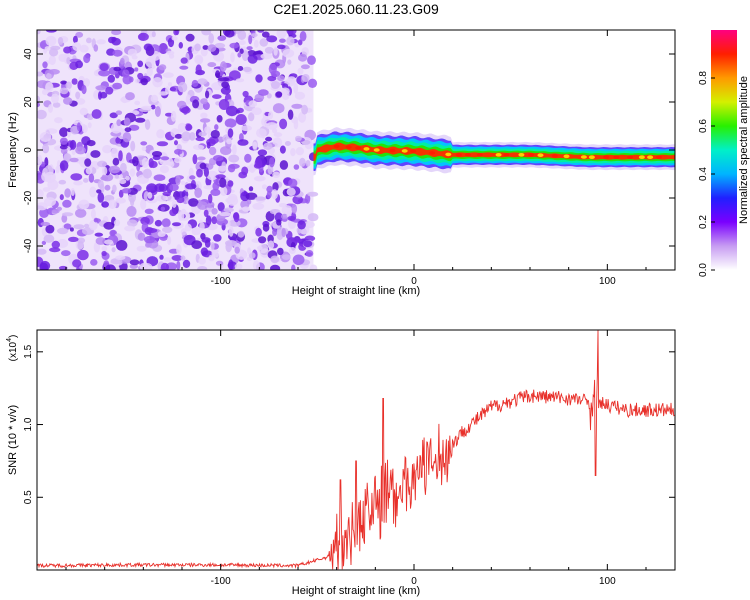 Image resolution: width=750 pixels, height=600 pixels. Describe the element at coordinates (607, 281) in the screenshot. I see `spectrogram-x-tick-label: 100` at that location.